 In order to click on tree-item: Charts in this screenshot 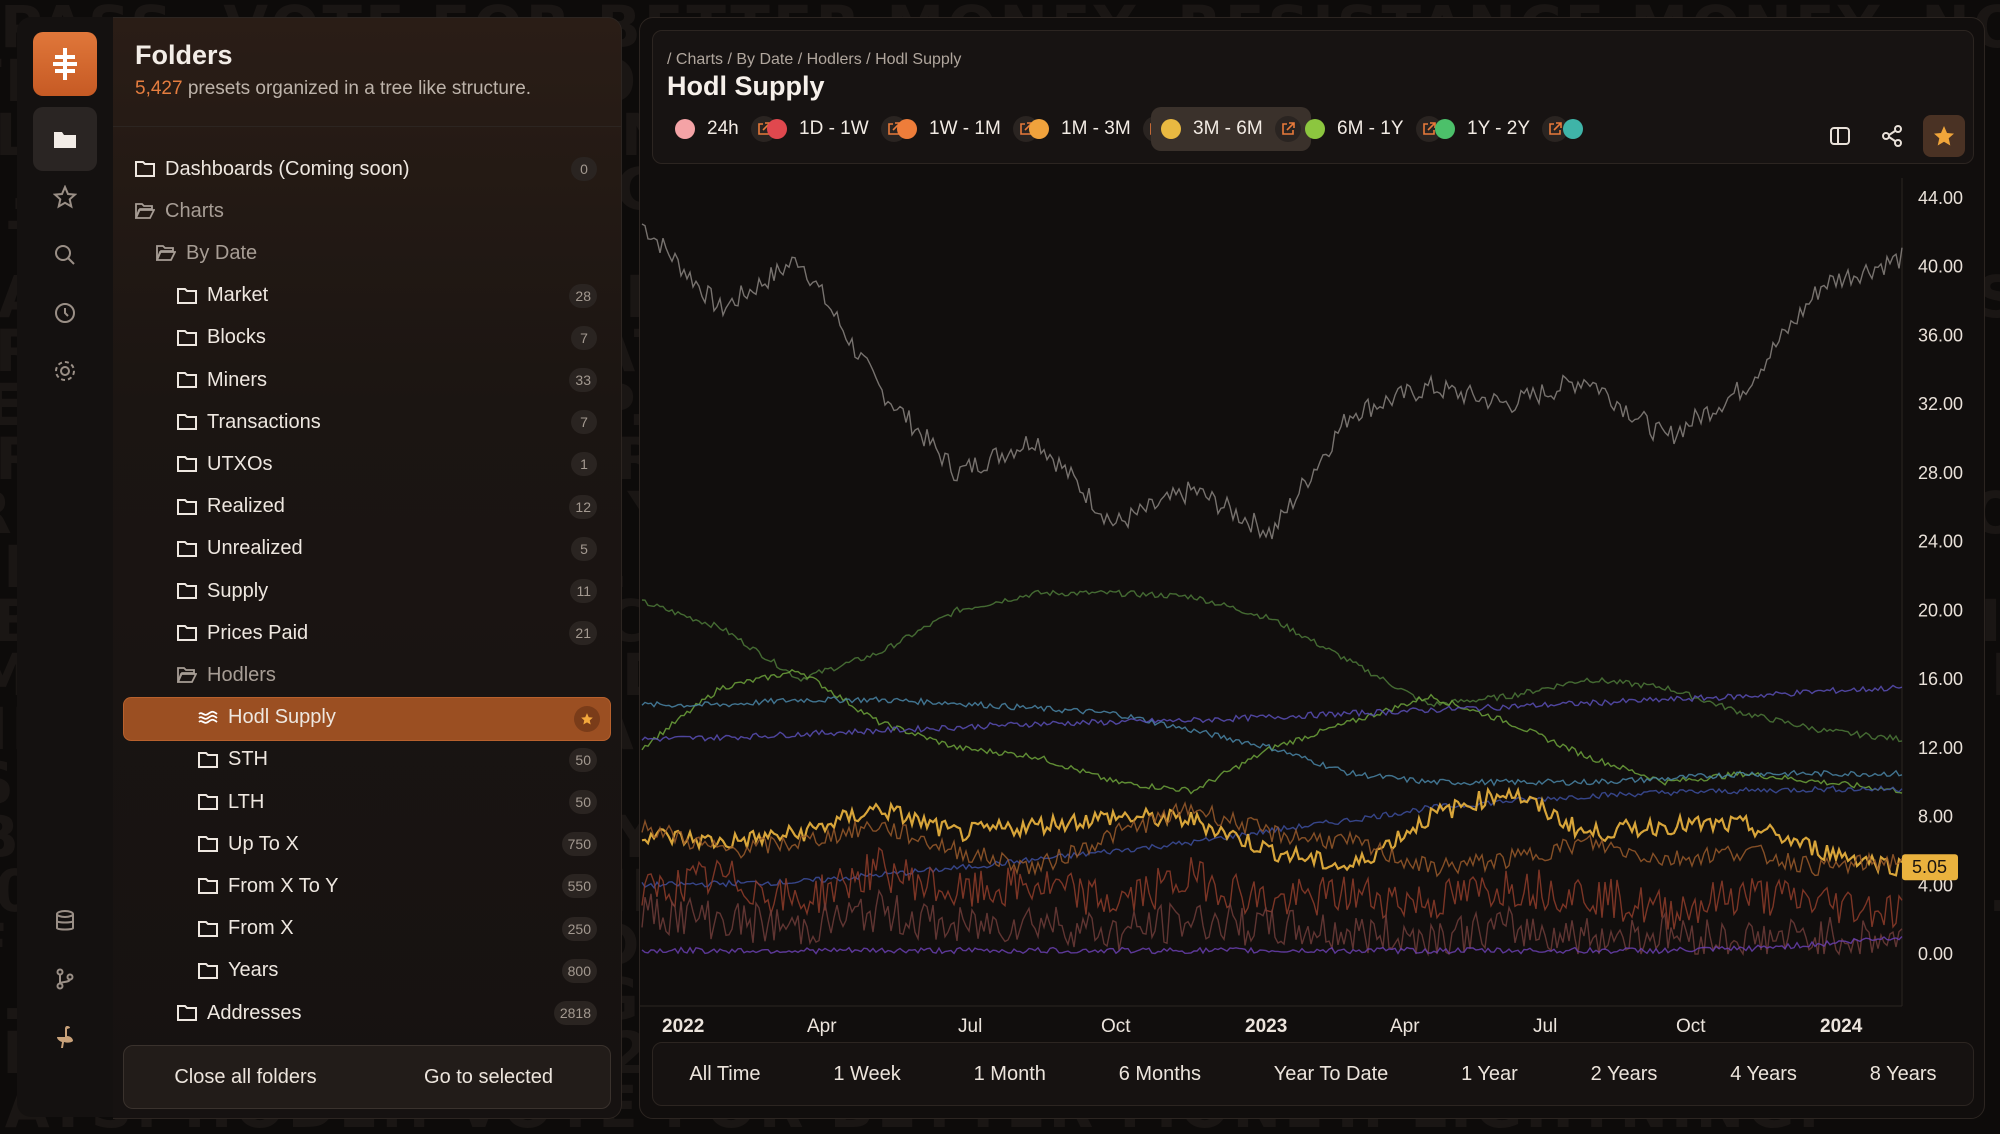, I will do `click(179, 211)`.